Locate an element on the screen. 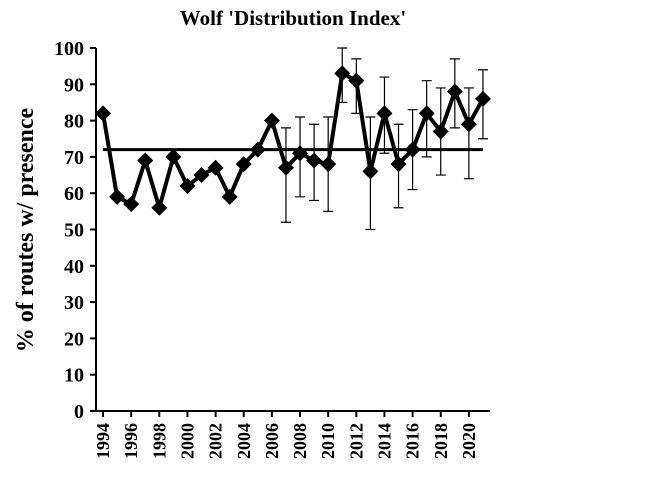  y-tick-label: 0 is located at coordinates (79, 412).